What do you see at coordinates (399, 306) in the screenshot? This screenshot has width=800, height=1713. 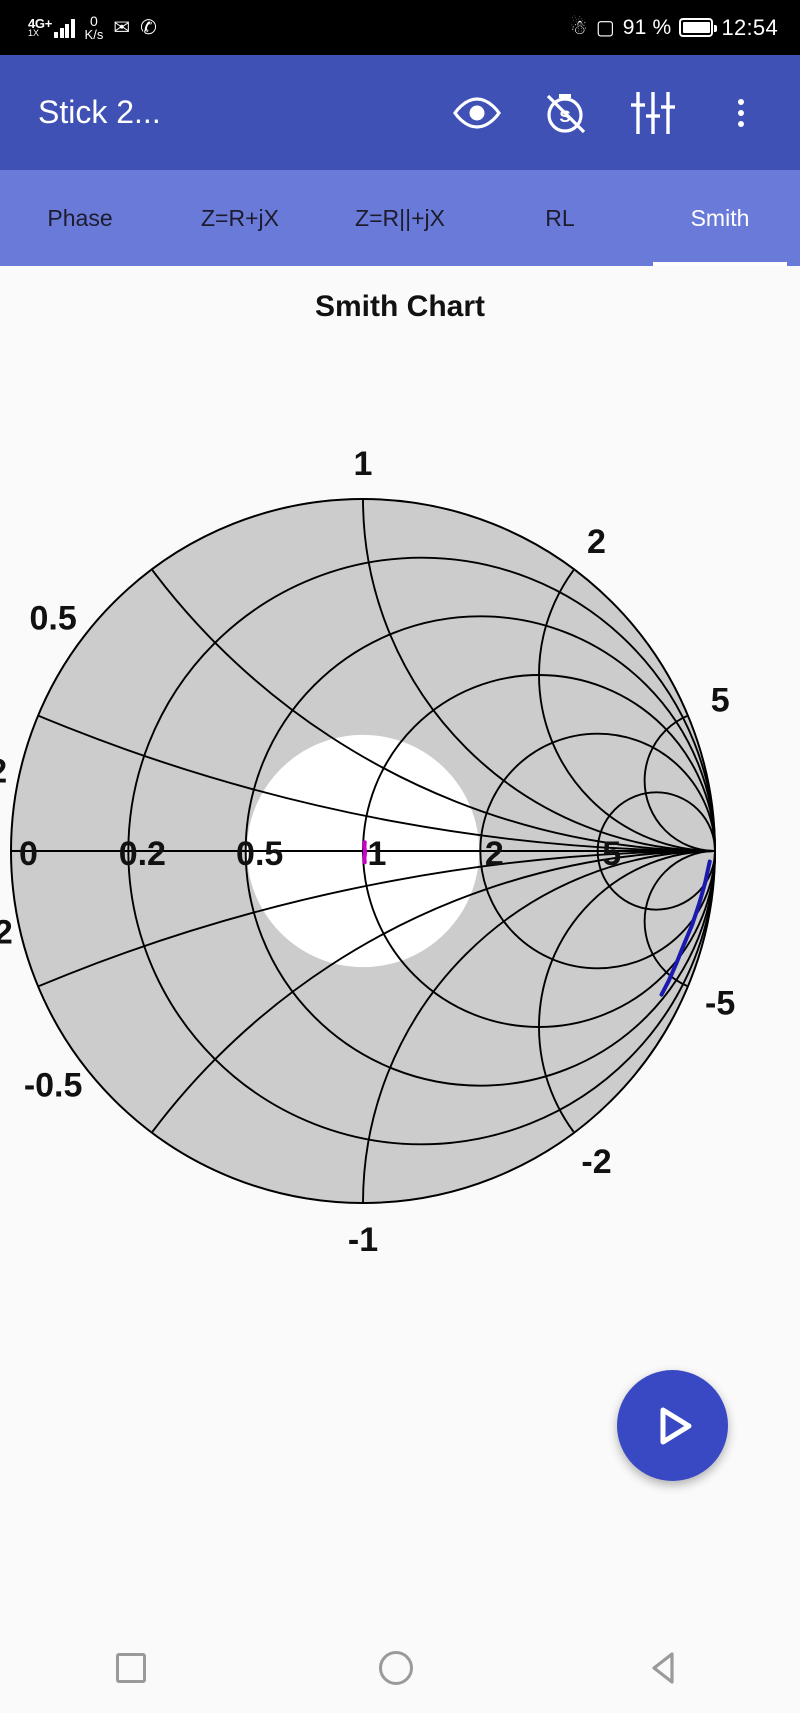 I see `chart-title: Smith Chart` at bounding box center [399, 306].